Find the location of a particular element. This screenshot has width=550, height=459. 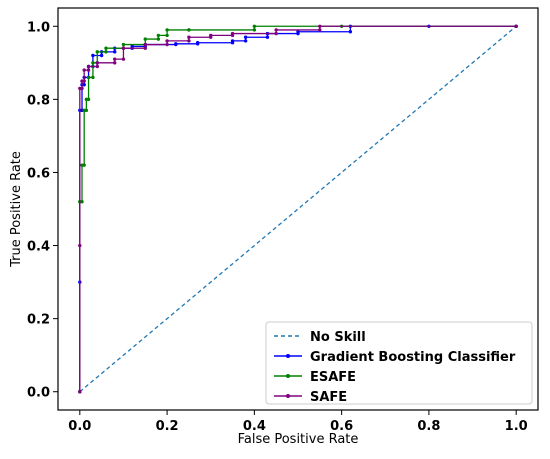

x-axis-title: False Positive Rate is located at coordinates (298, 439).